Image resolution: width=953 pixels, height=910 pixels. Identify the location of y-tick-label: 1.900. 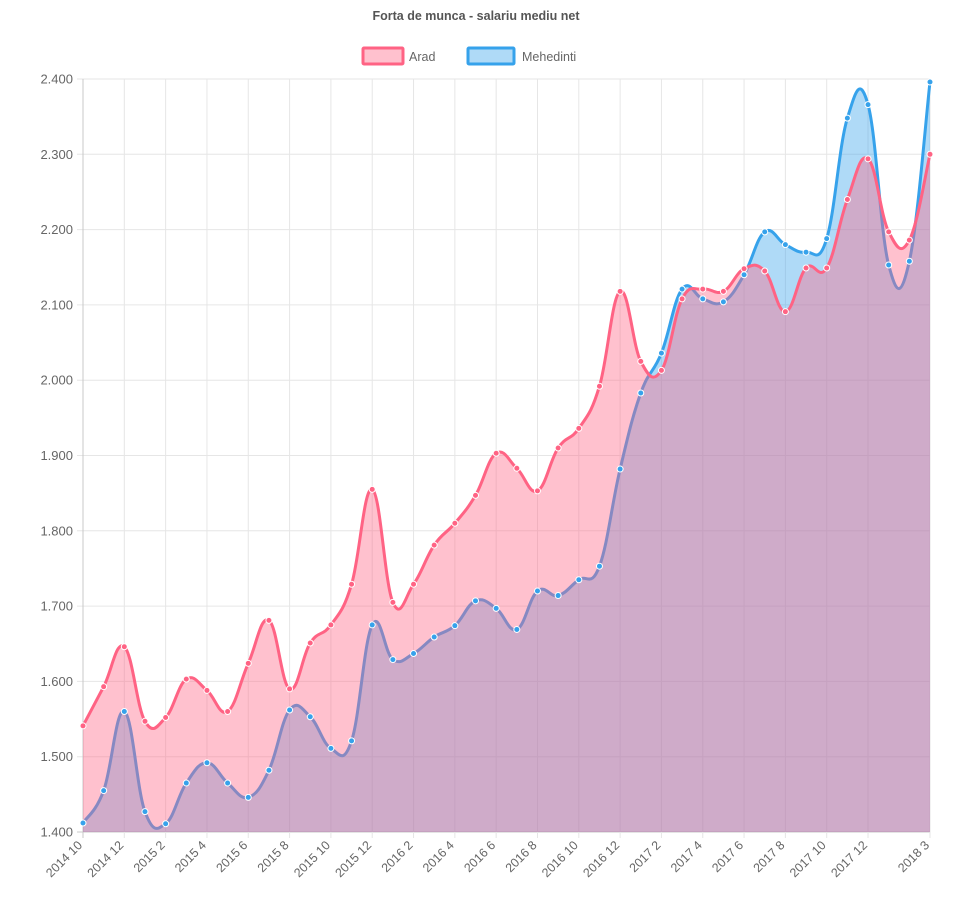
(56, 455).